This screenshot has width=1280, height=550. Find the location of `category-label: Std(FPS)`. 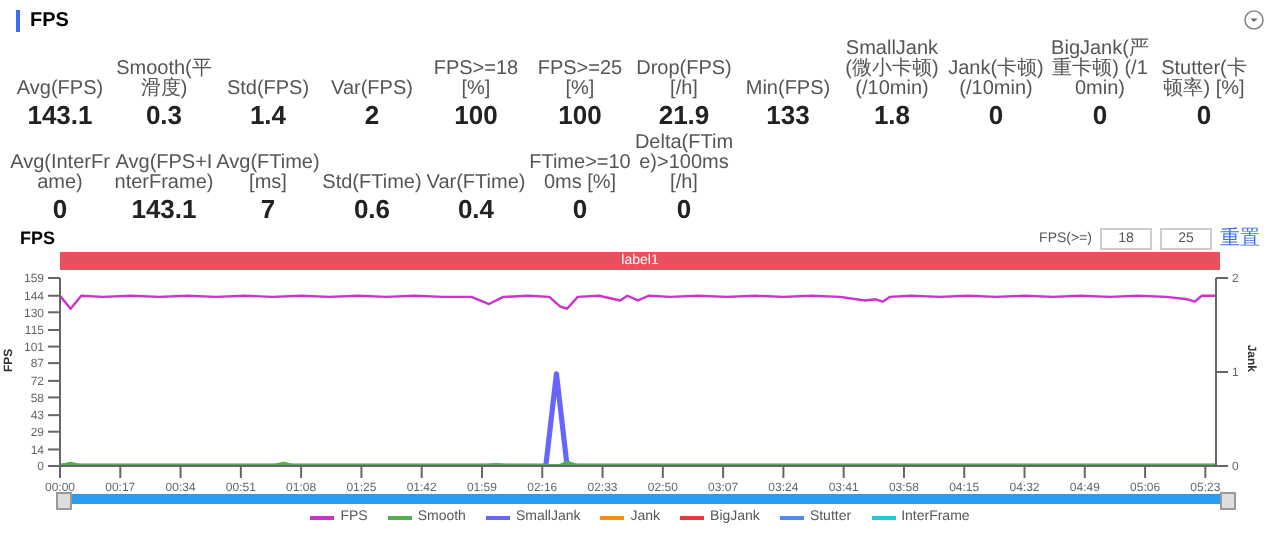

category-label: Std(FPS) is located at coordinates (268, 89).